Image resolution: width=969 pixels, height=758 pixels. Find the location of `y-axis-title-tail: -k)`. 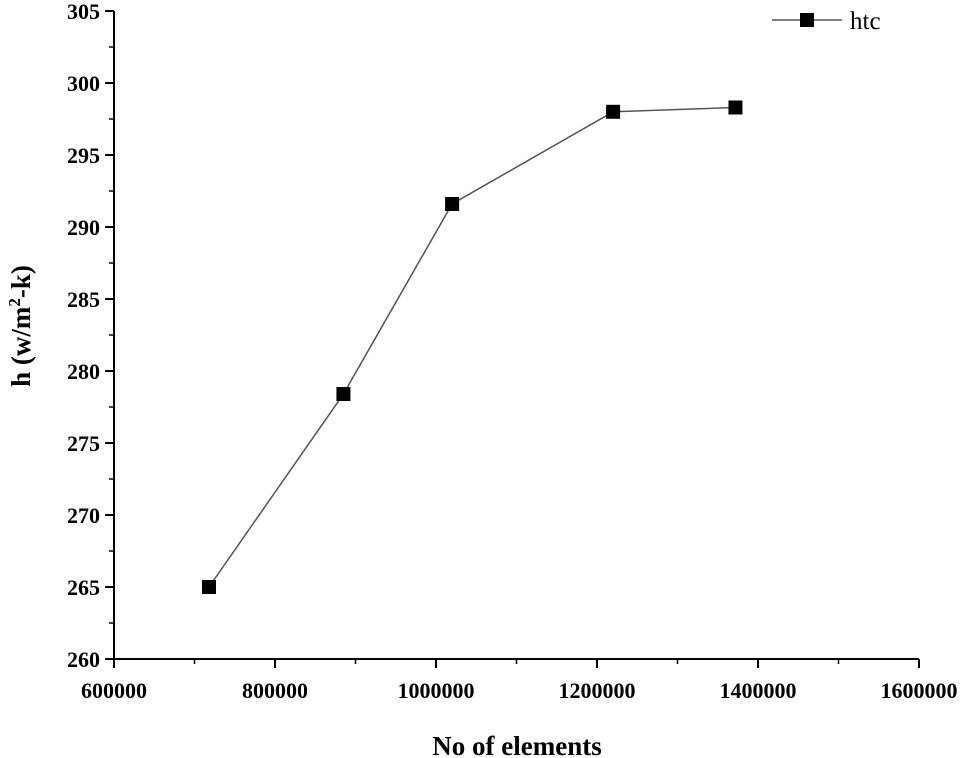

y-axis-title-tail: -k) is located at coordinates (21, 281).